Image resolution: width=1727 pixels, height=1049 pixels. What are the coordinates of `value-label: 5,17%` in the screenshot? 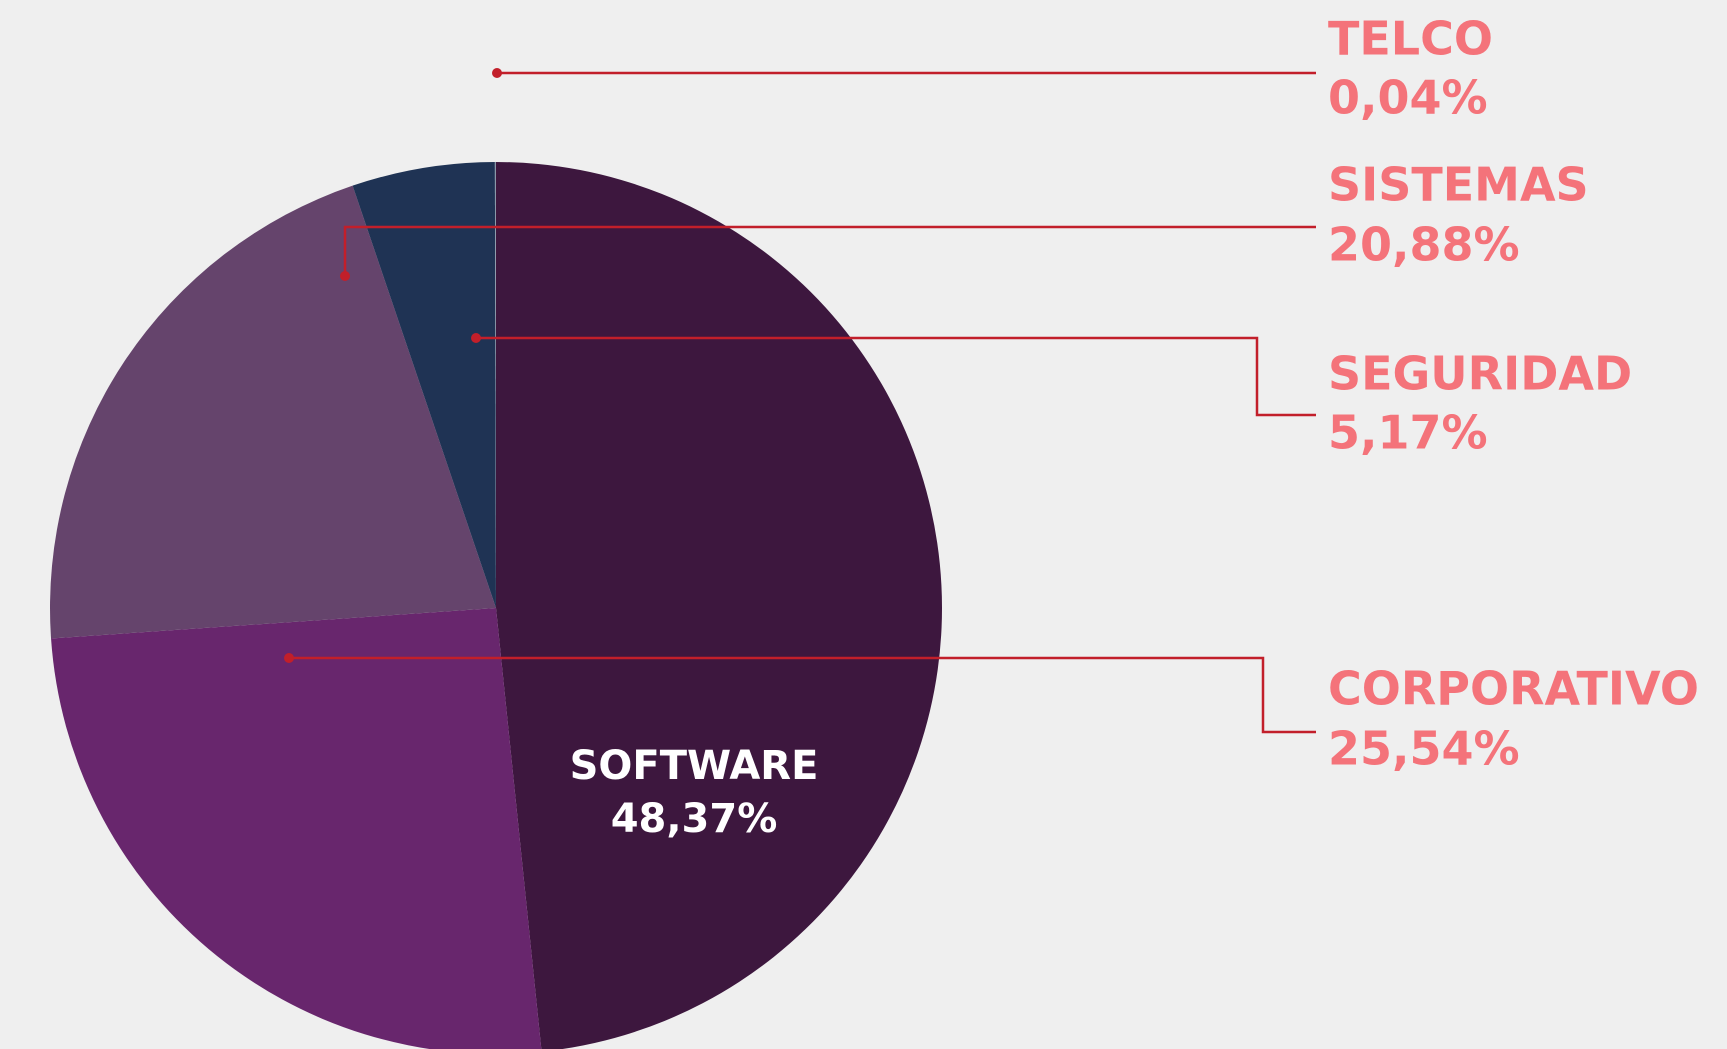 It's located at (1408, 433).